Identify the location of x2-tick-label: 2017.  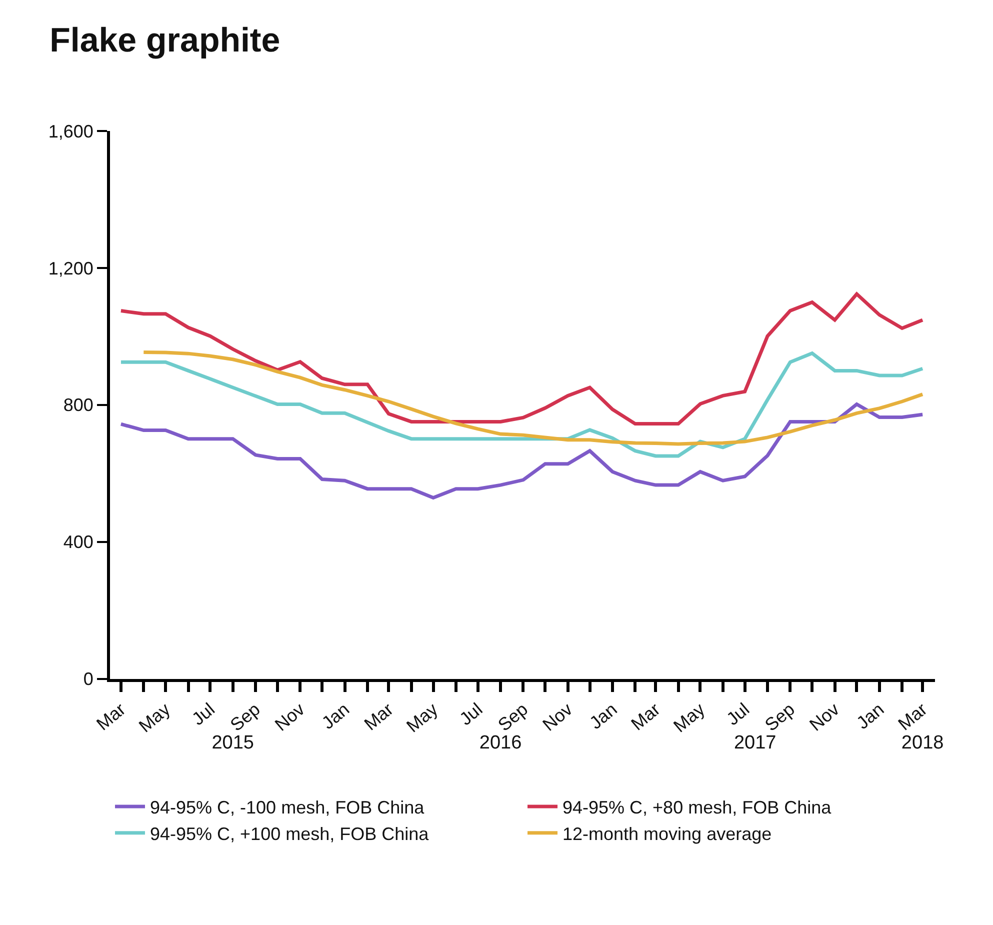
(755, 743).